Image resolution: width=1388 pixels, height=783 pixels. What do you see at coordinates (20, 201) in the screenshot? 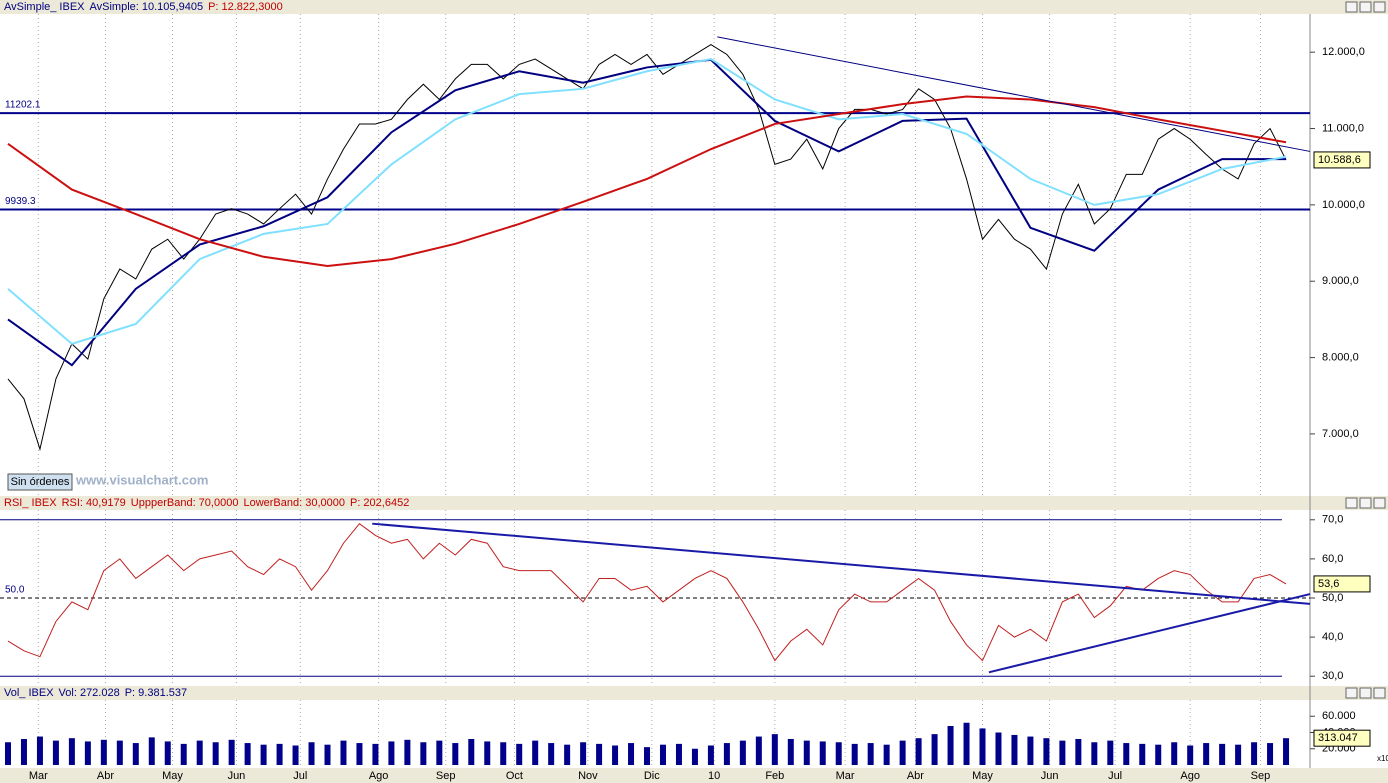
I see `level-label: 9939.3` at bounding box center [20, 201].